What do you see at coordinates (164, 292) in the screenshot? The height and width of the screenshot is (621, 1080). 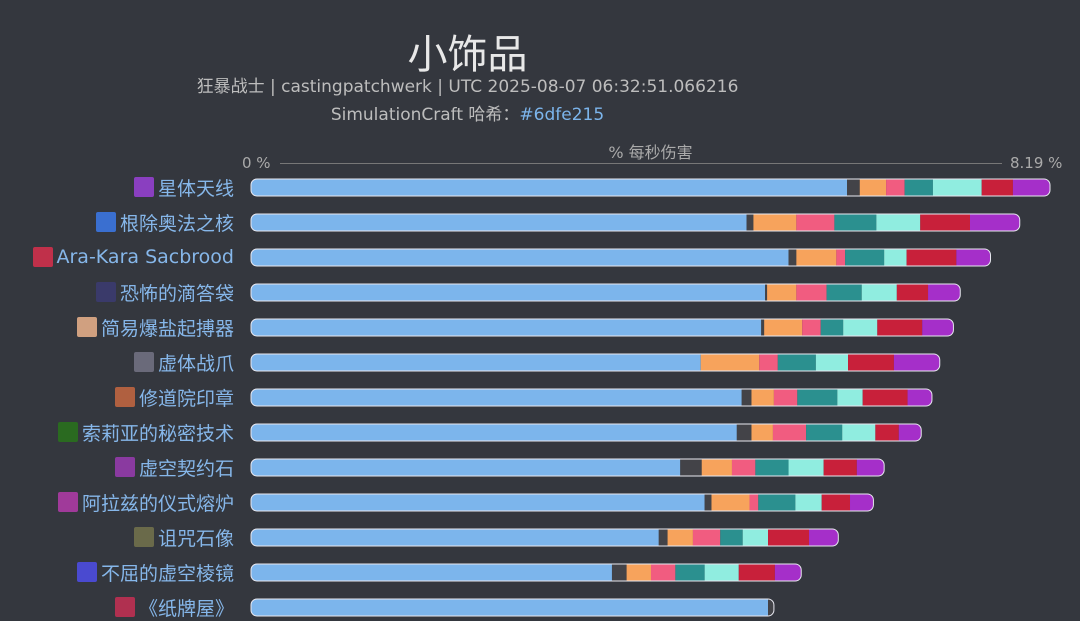 I see `category-label: 恐怖的滴答袋` at bounding box center [164, 292].